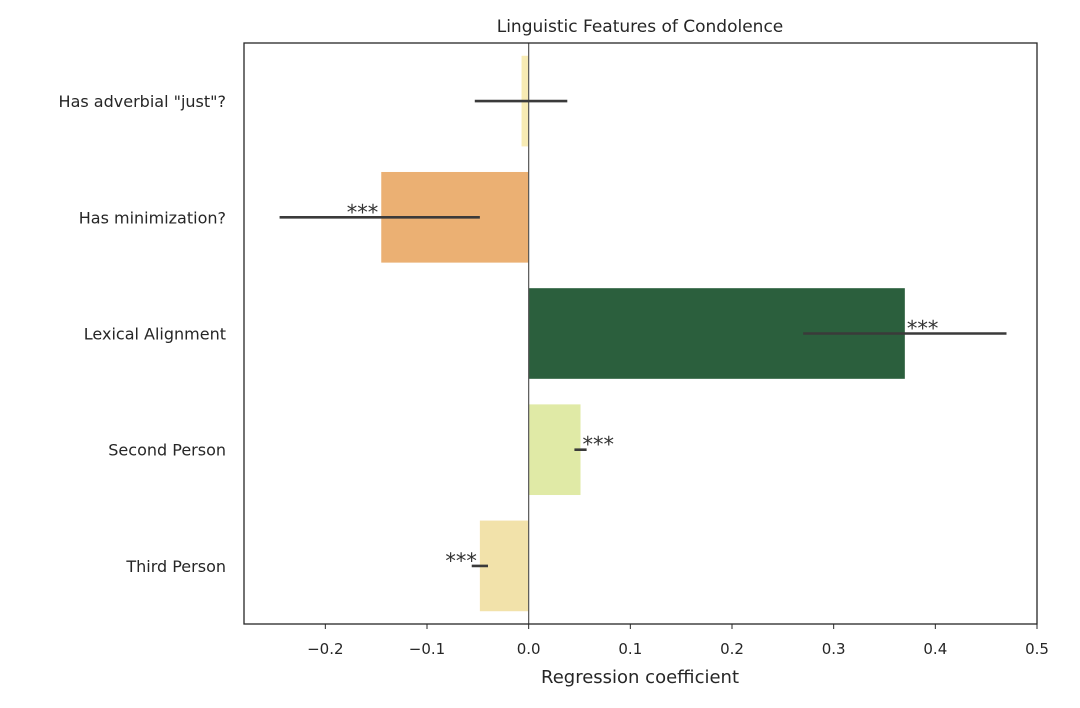  What do you see at coordinates (732, 649) in the screenshot?
I see `x-tick-label: 0.2` at bounding box center [732, 649].